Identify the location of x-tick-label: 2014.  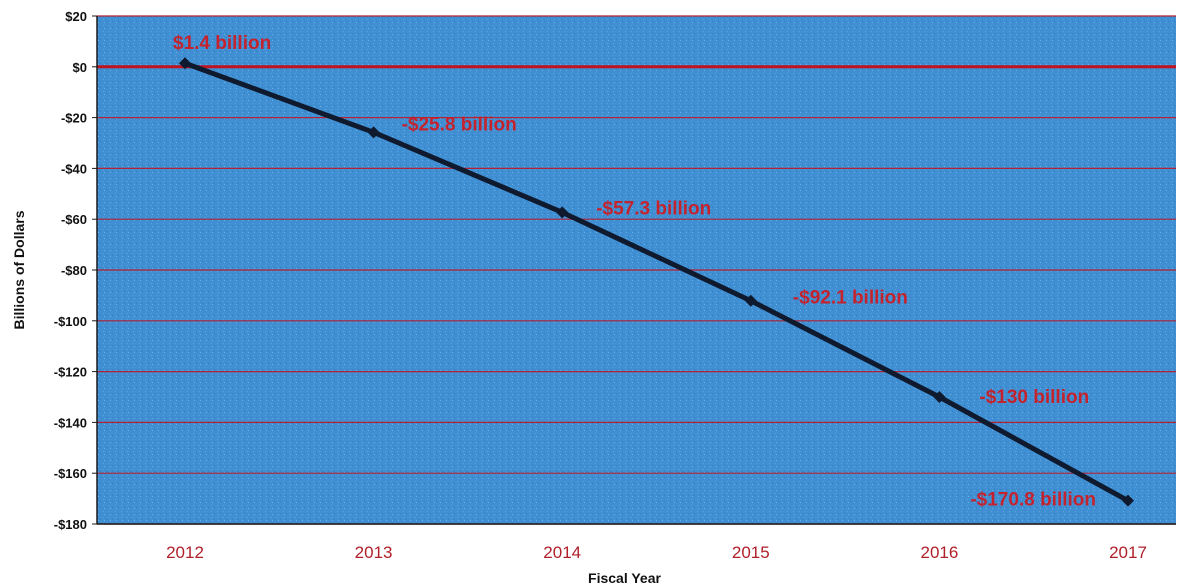
(562, 552).